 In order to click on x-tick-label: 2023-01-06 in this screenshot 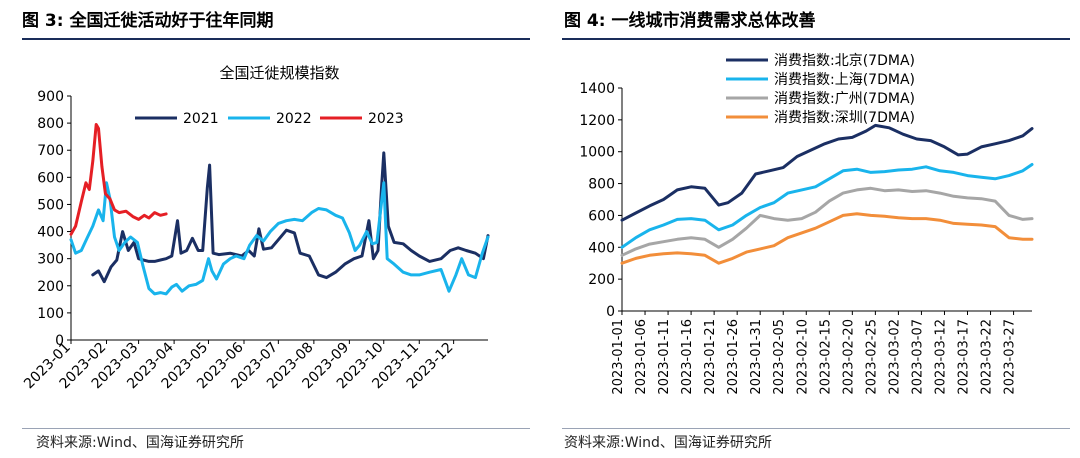, I will do `click(641, 357)`.